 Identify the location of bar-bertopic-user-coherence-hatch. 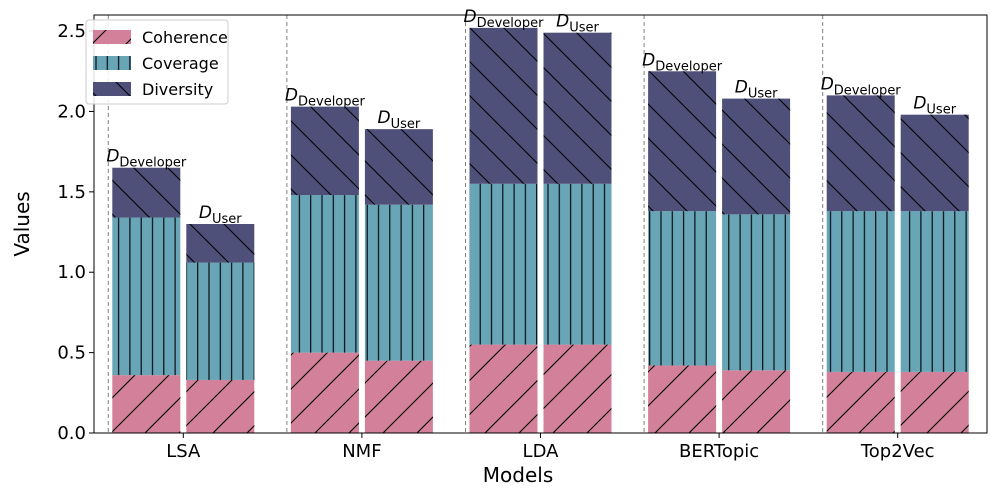
(756, 401).